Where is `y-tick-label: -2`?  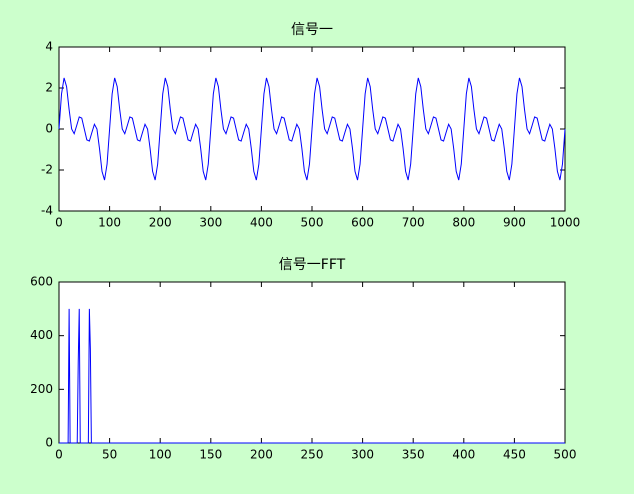 y-tick-label: -2 is located at coordinates (47, 170).